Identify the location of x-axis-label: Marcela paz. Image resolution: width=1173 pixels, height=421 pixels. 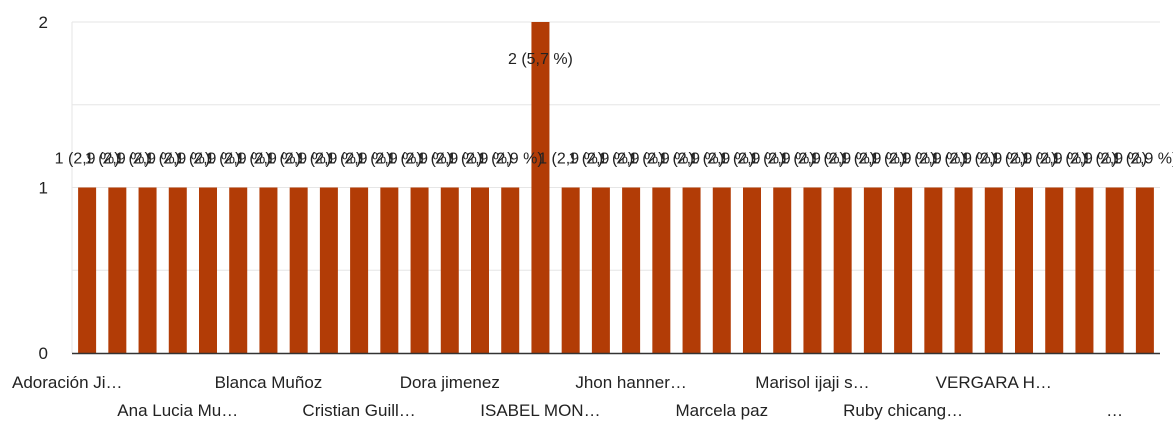
(721, 410).